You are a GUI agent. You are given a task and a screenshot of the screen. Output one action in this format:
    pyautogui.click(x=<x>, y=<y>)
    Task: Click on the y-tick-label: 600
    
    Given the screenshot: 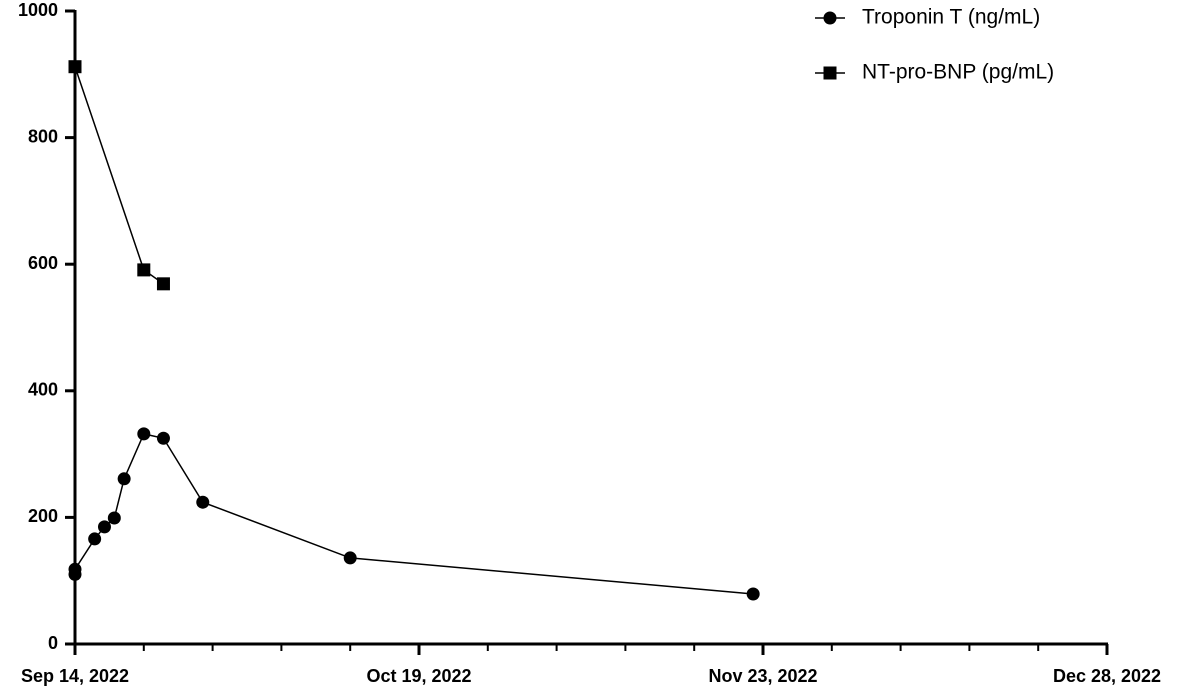 What is the action you would take?
    pyautogui.click(x=43, y=263)
    